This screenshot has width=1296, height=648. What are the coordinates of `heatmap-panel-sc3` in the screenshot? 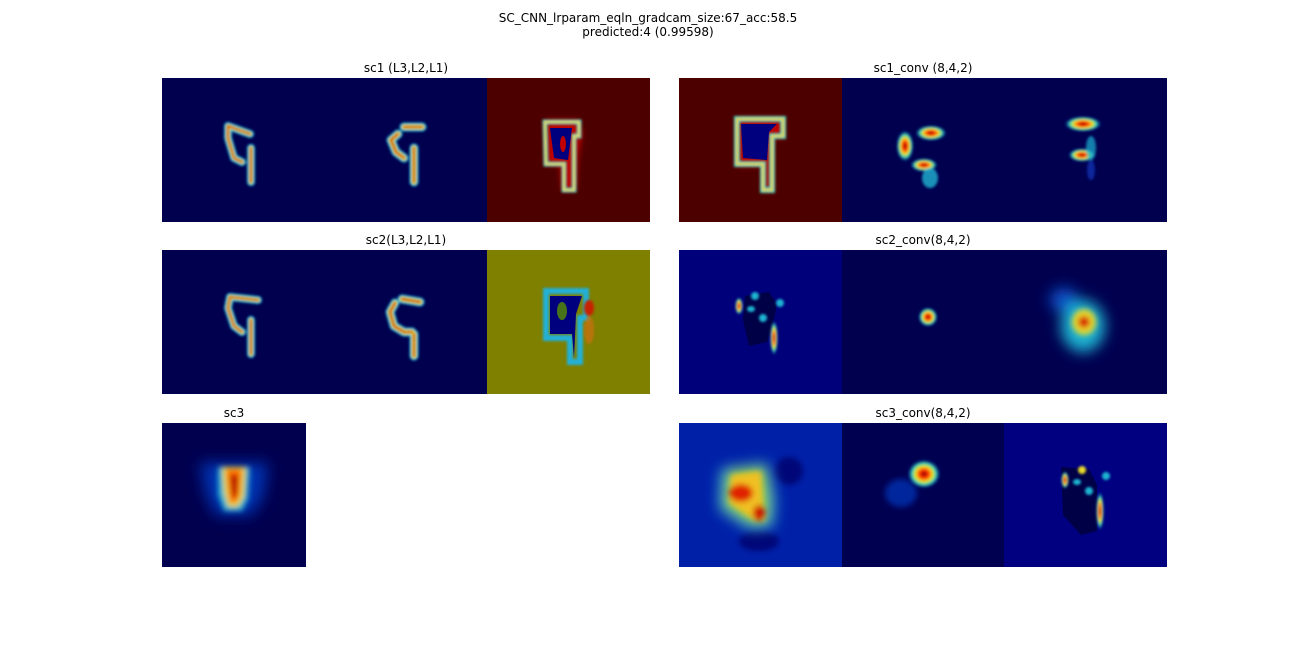 It's located at (234, 495).